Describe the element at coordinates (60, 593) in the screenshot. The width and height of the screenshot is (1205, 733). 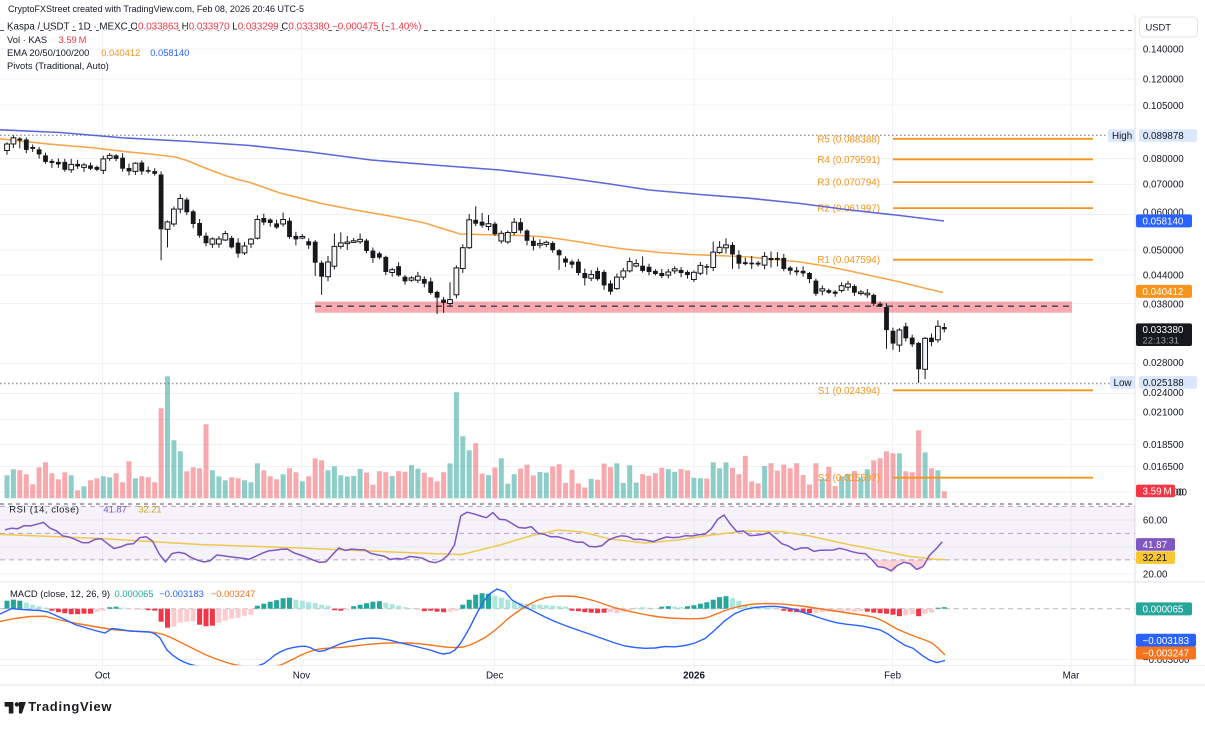
I see `svg-text: MACD (close, 12, 26, 9)` at that location.